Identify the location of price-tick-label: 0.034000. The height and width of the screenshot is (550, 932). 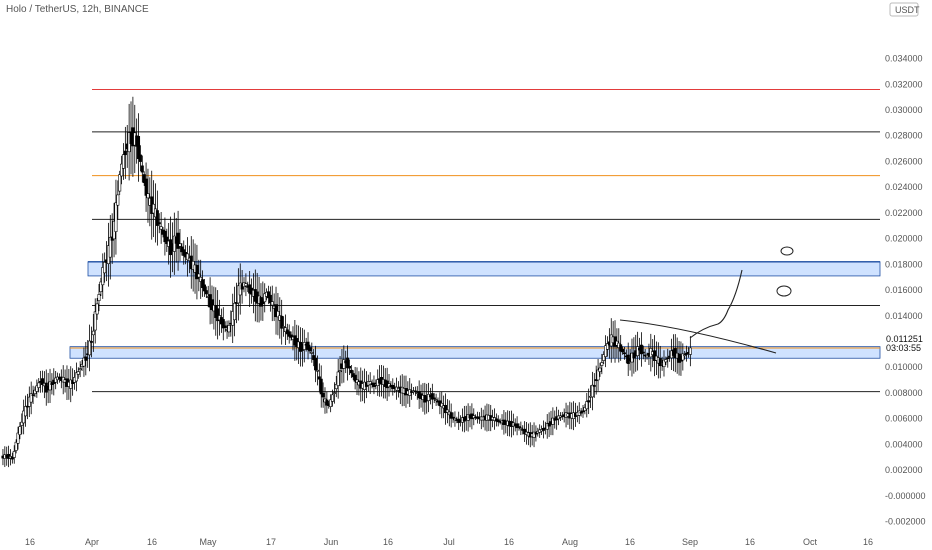
(904, 59).